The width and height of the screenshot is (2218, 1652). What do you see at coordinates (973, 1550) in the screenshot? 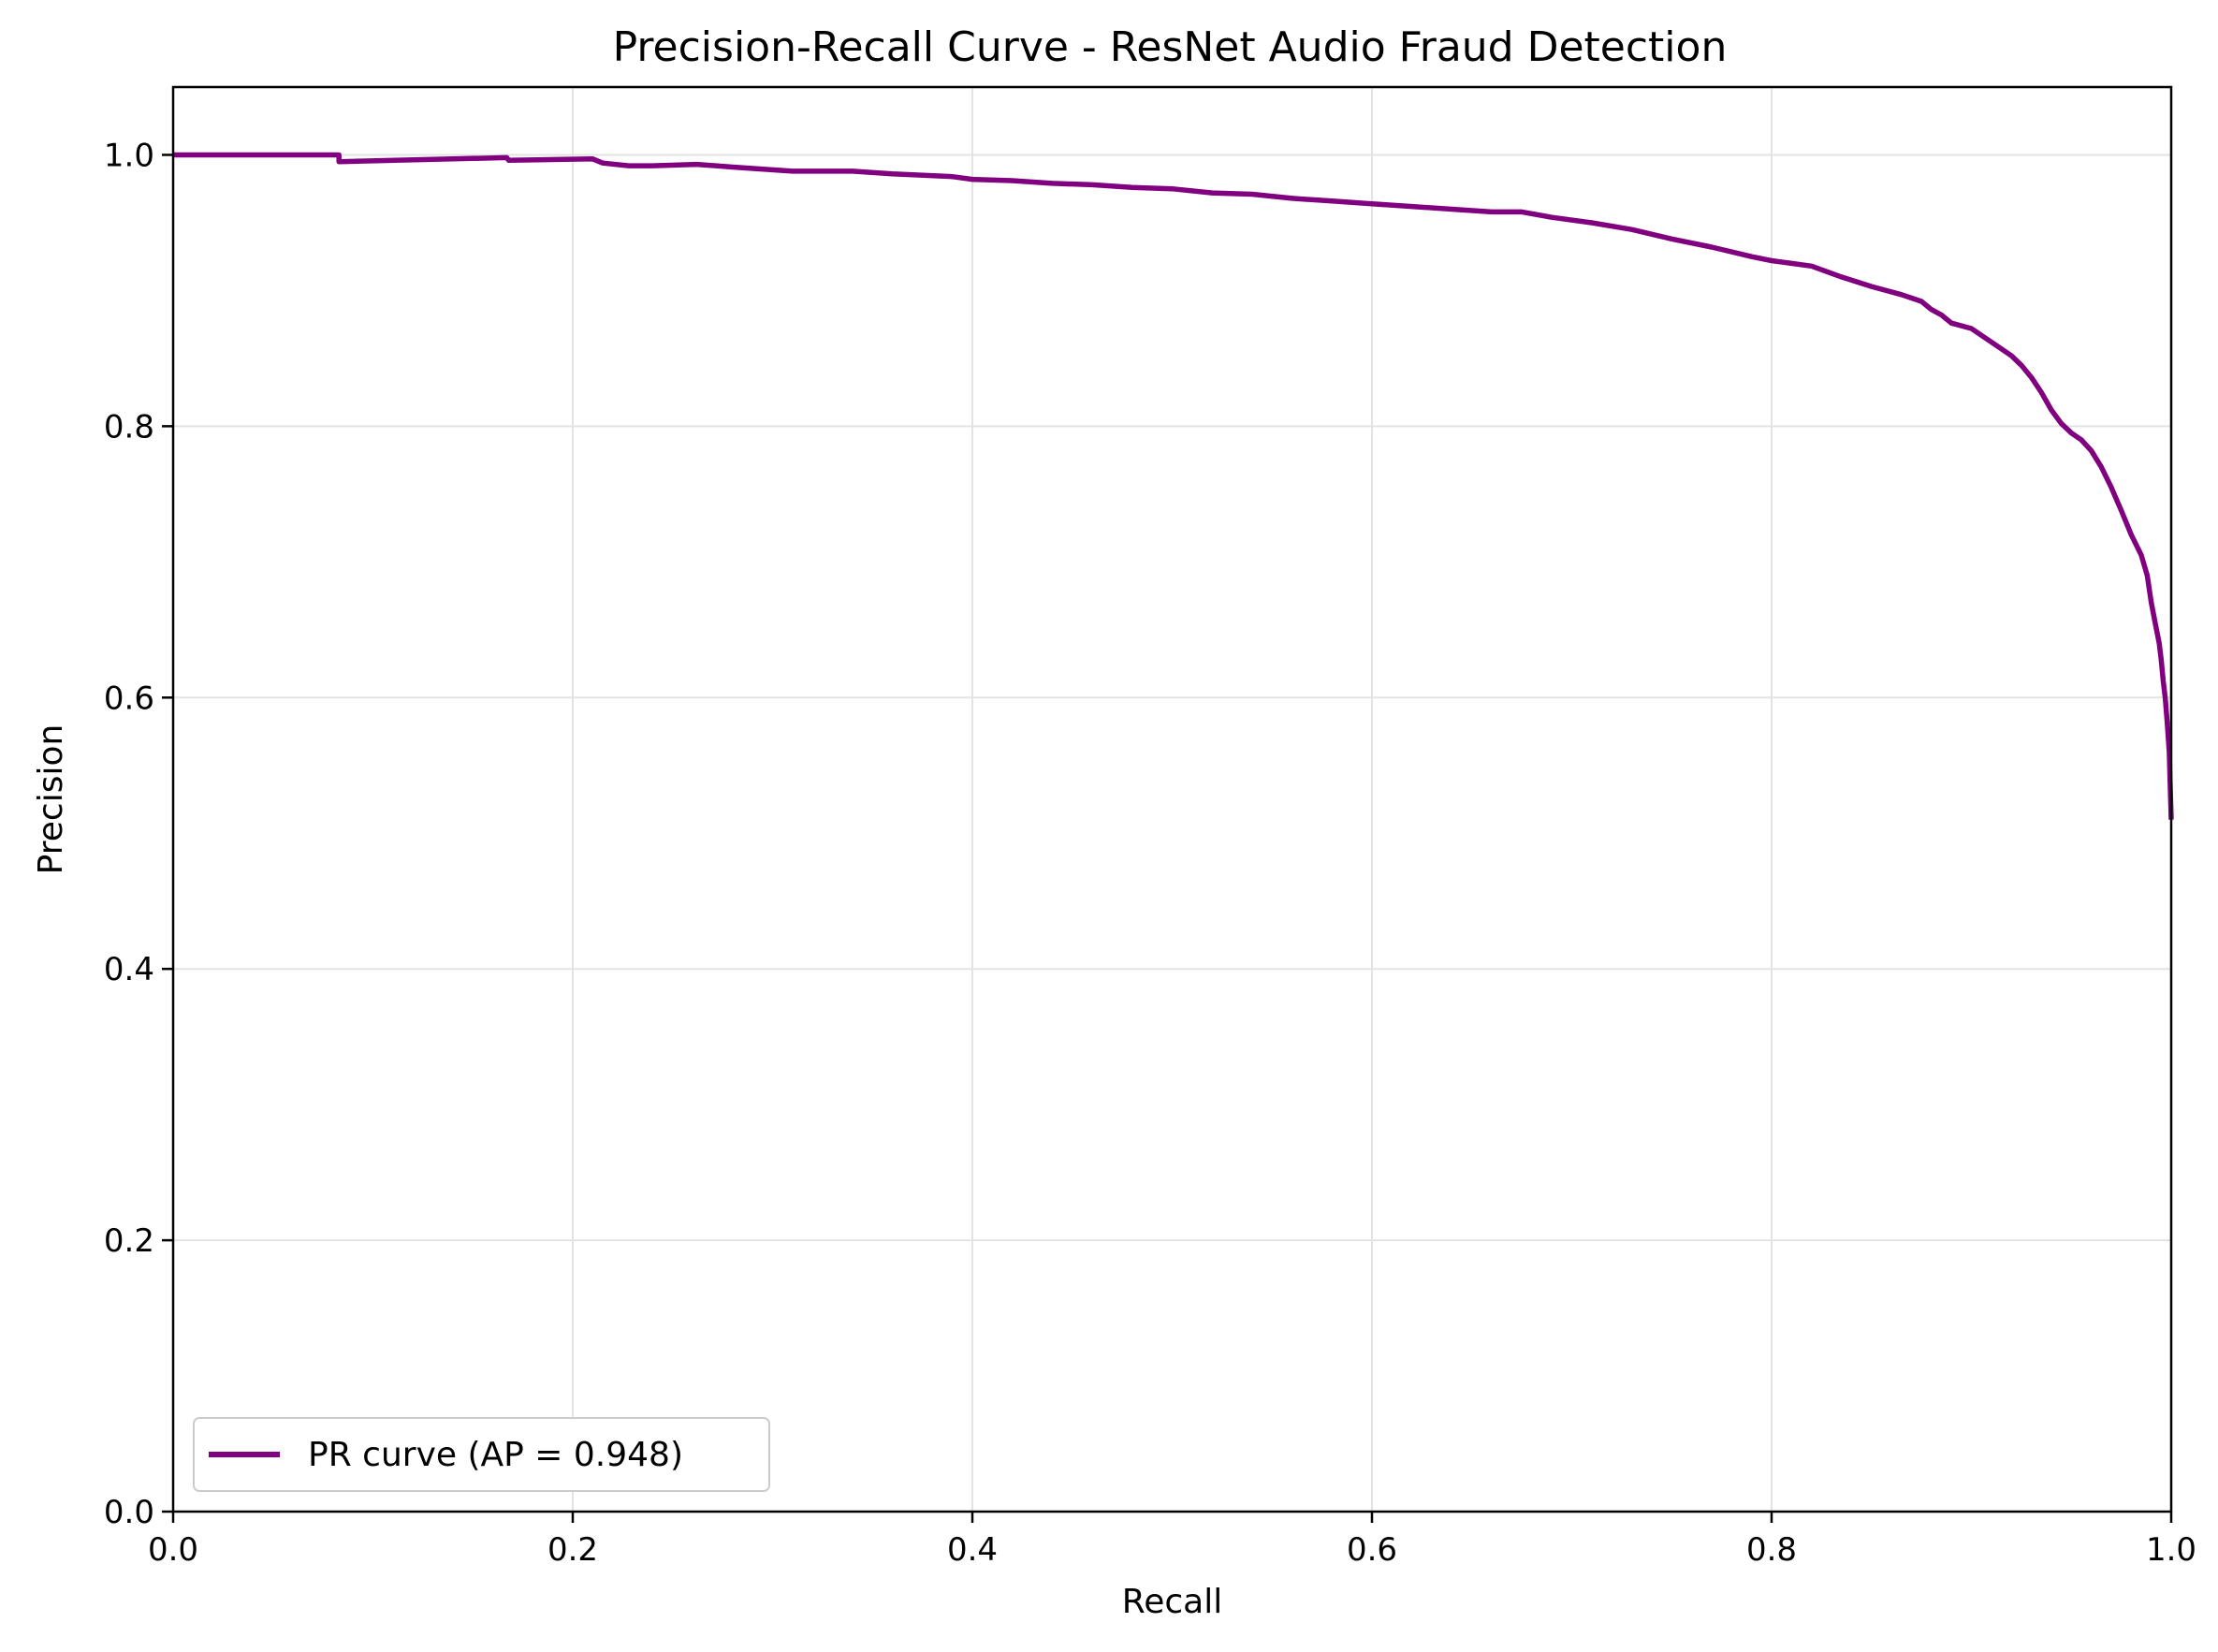
I see `x-tick-label: 0.4` at bounding box center [973, 1550].